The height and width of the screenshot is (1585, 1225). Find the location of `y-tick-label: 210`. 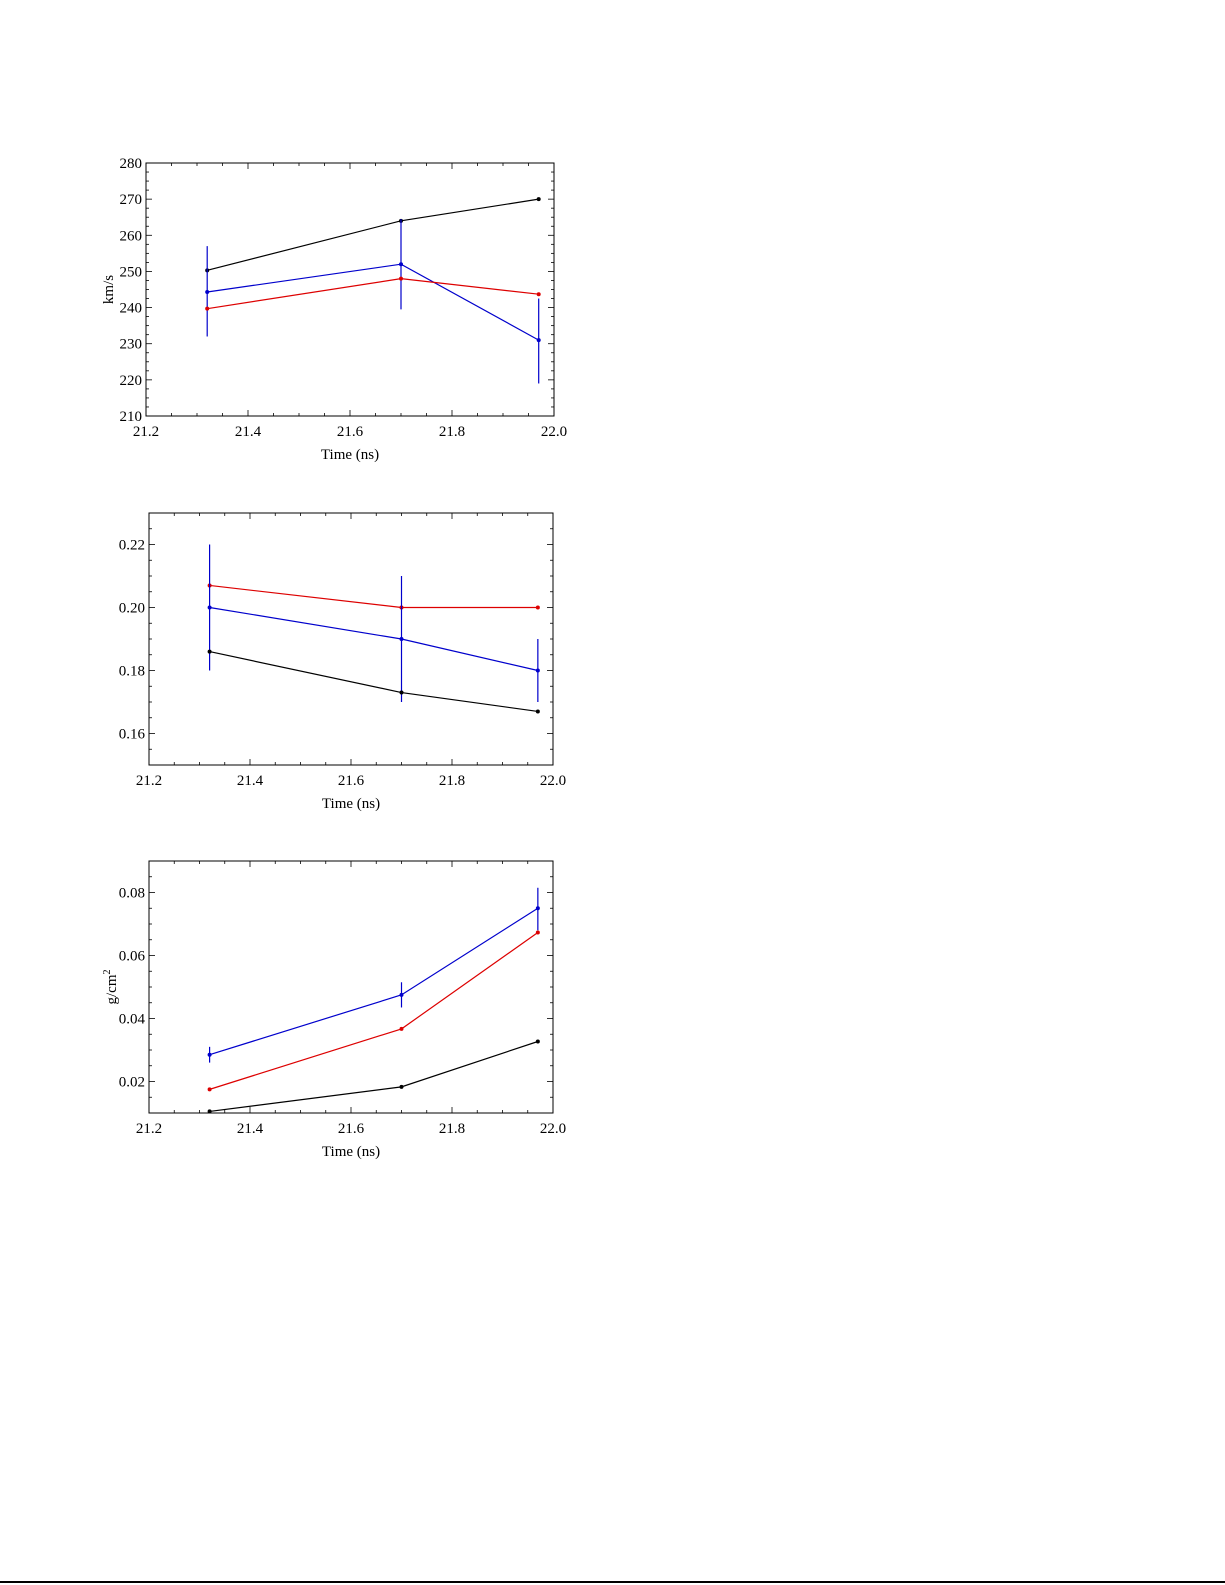

y-tick-label: 210 is located at coordinates (131, 417).